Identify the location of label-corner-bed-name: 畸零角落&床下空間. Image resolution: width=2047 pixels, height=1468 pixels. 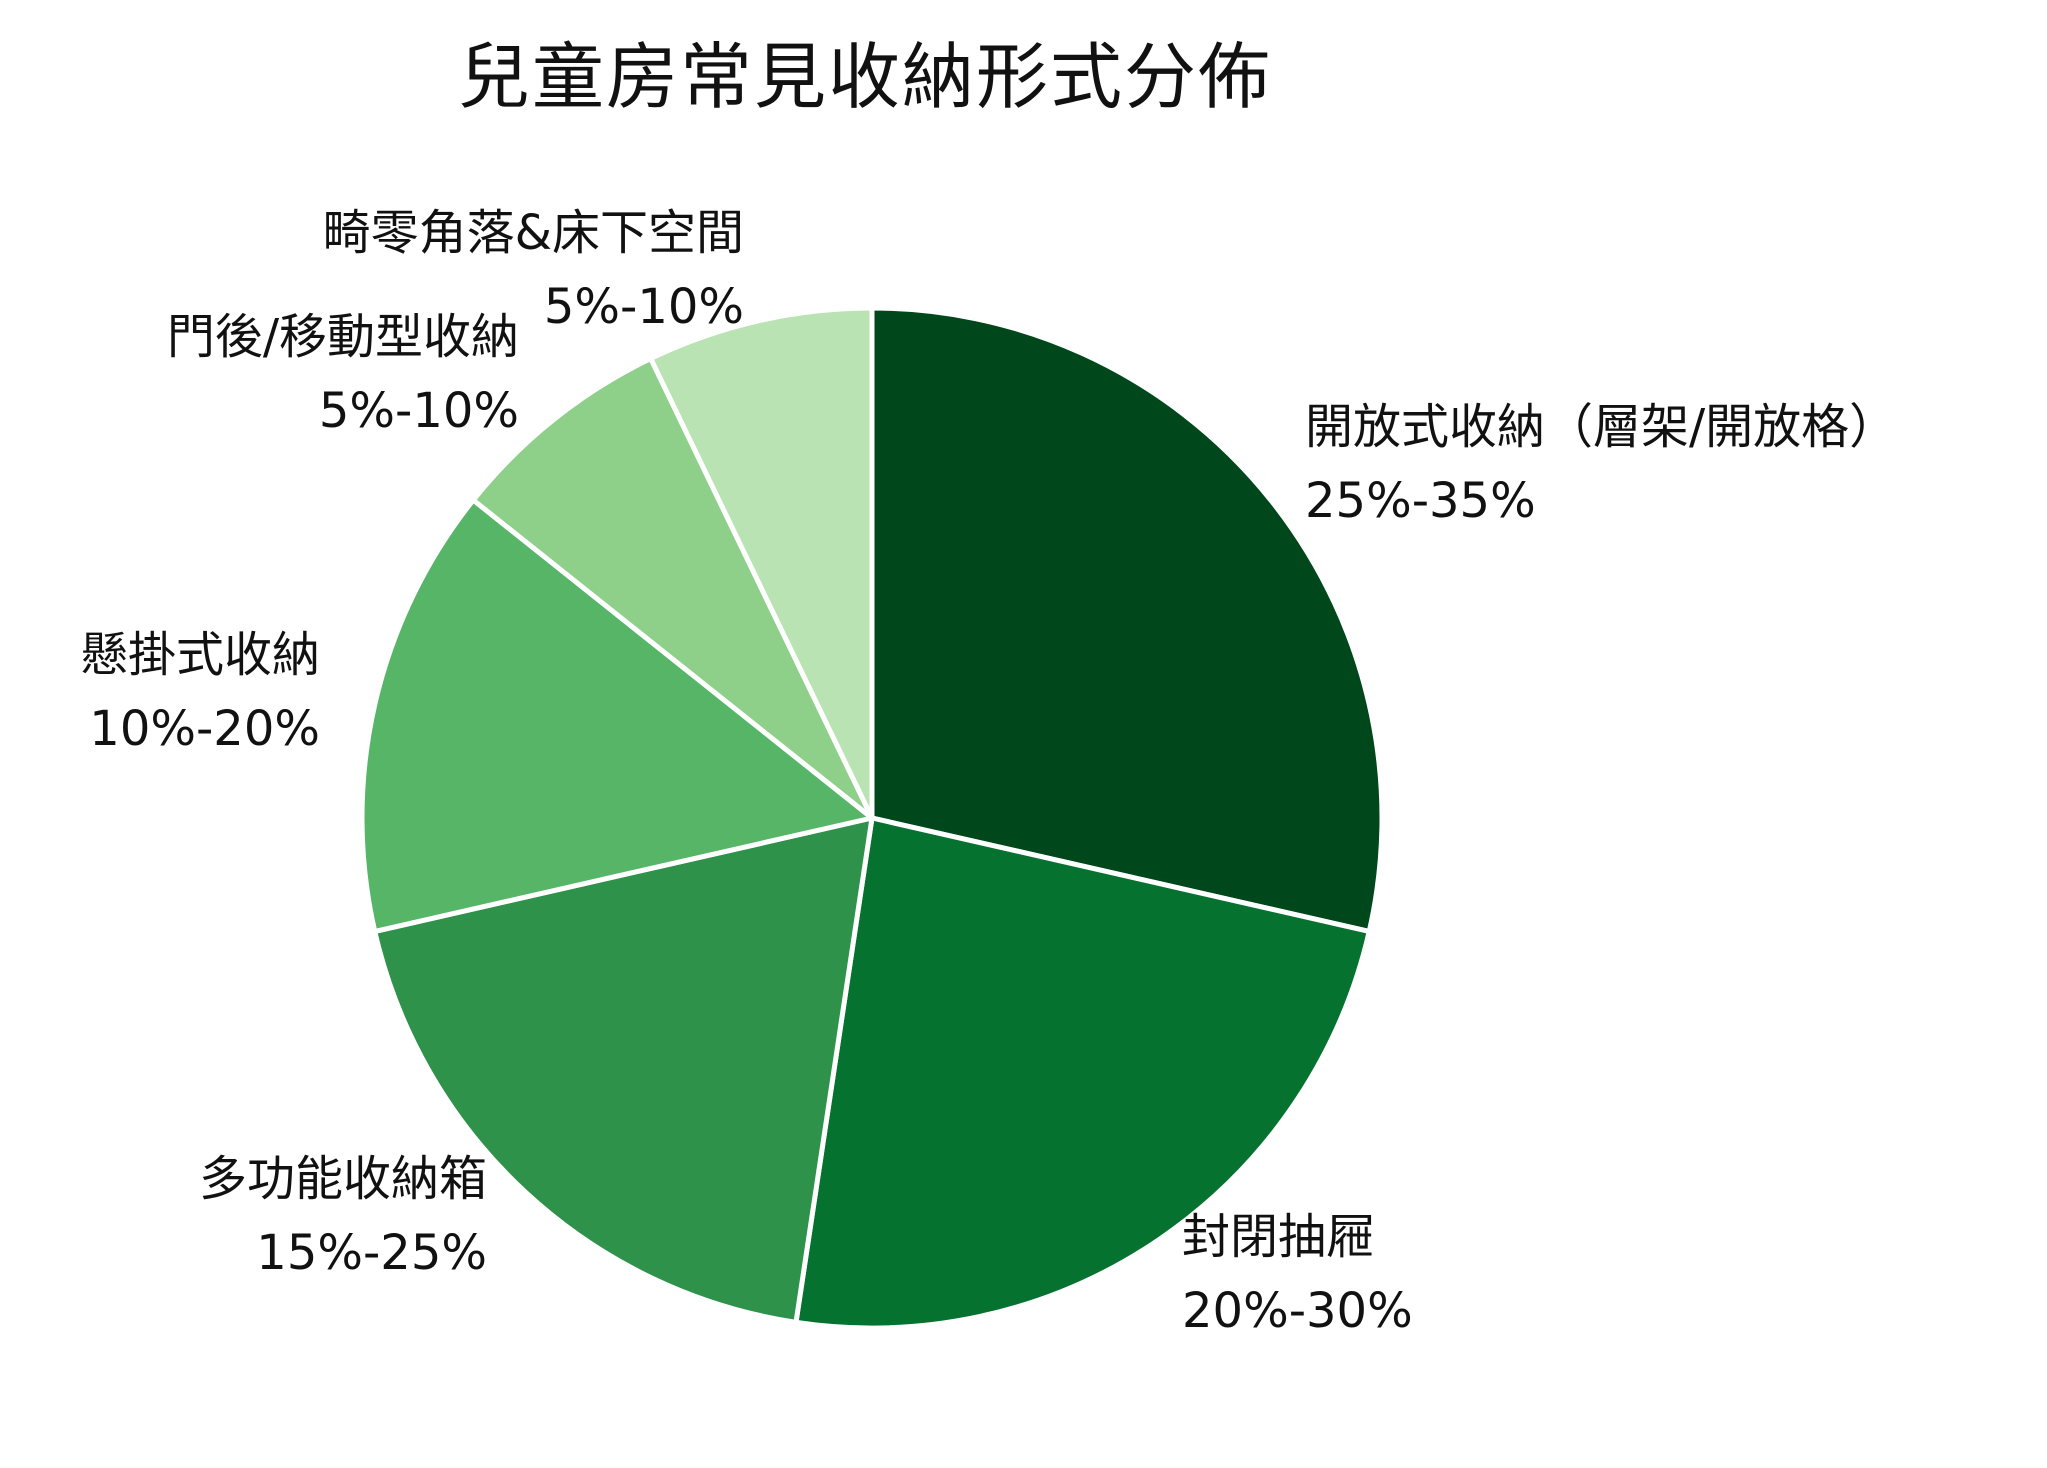
(533, 233).